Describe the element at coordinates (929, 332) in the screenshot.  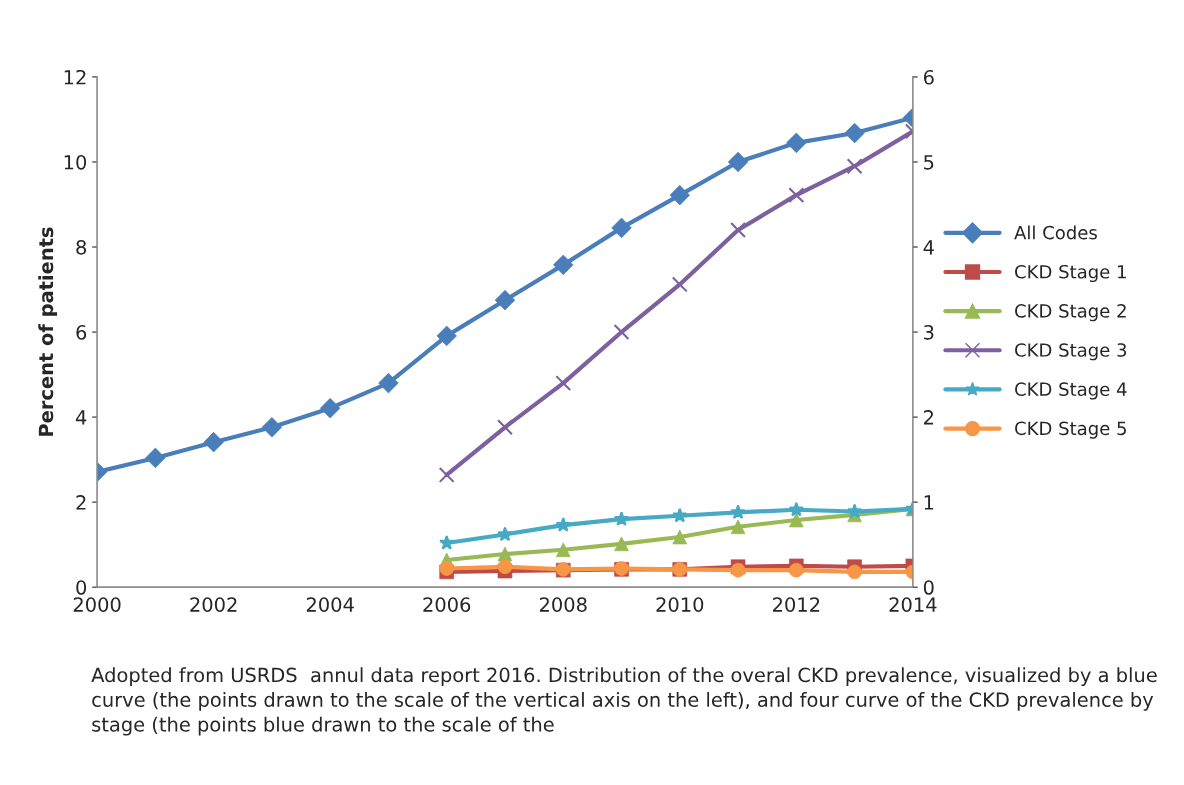
I see `y2-tick-label: 3` at that location.